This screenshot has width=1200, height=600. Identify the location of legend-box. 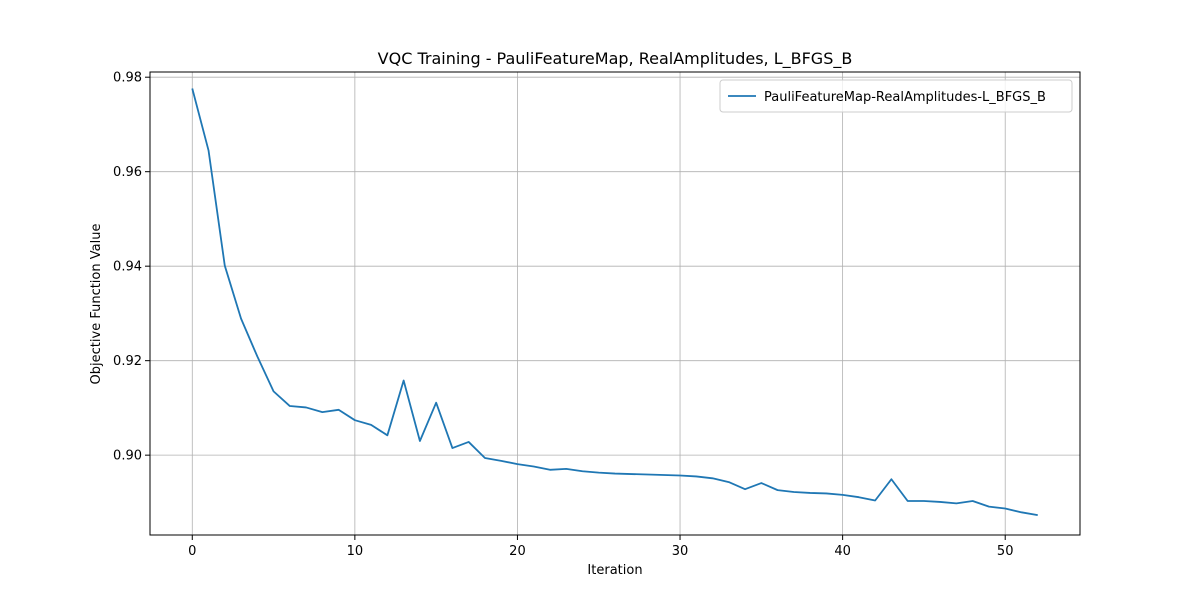
(896, 96).